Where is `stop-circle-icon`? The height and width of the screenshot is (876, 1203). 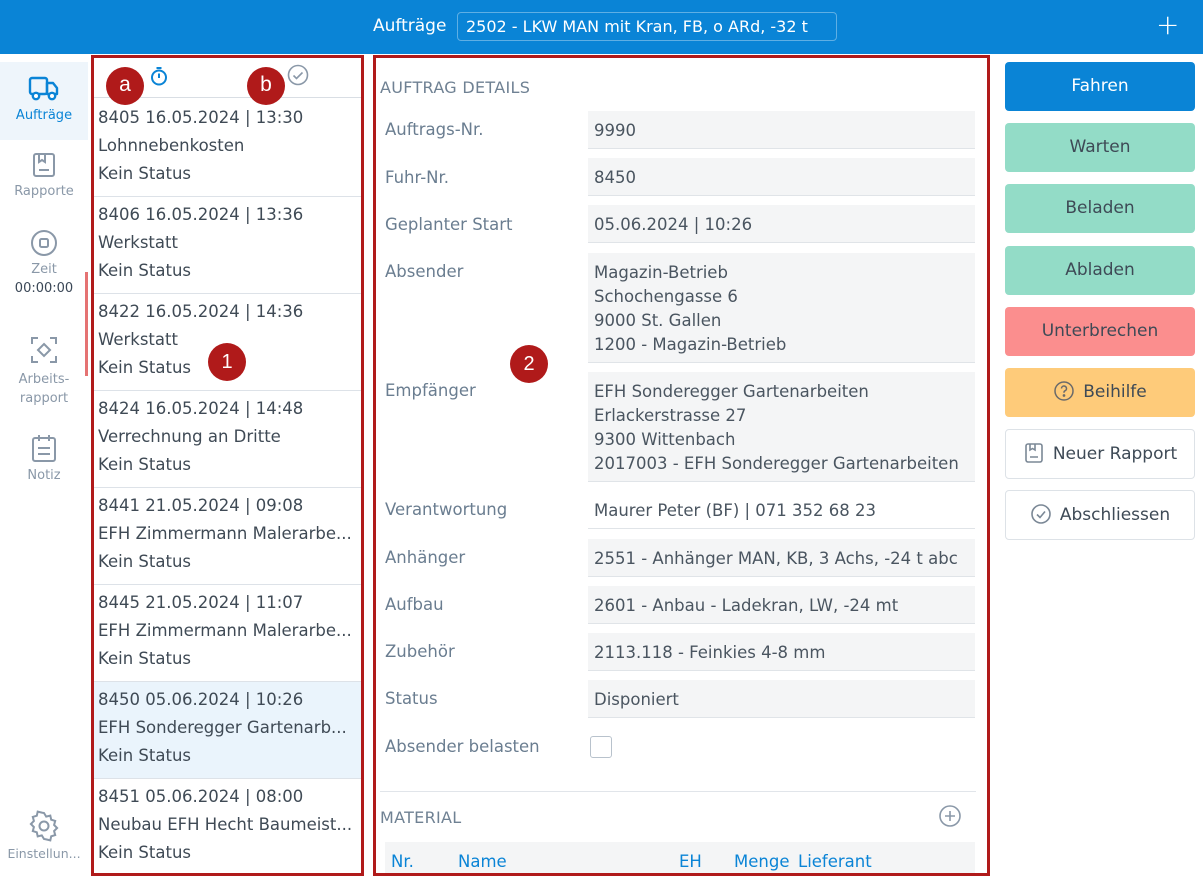 stop-circle-icon is located at coordinates (44, 243).